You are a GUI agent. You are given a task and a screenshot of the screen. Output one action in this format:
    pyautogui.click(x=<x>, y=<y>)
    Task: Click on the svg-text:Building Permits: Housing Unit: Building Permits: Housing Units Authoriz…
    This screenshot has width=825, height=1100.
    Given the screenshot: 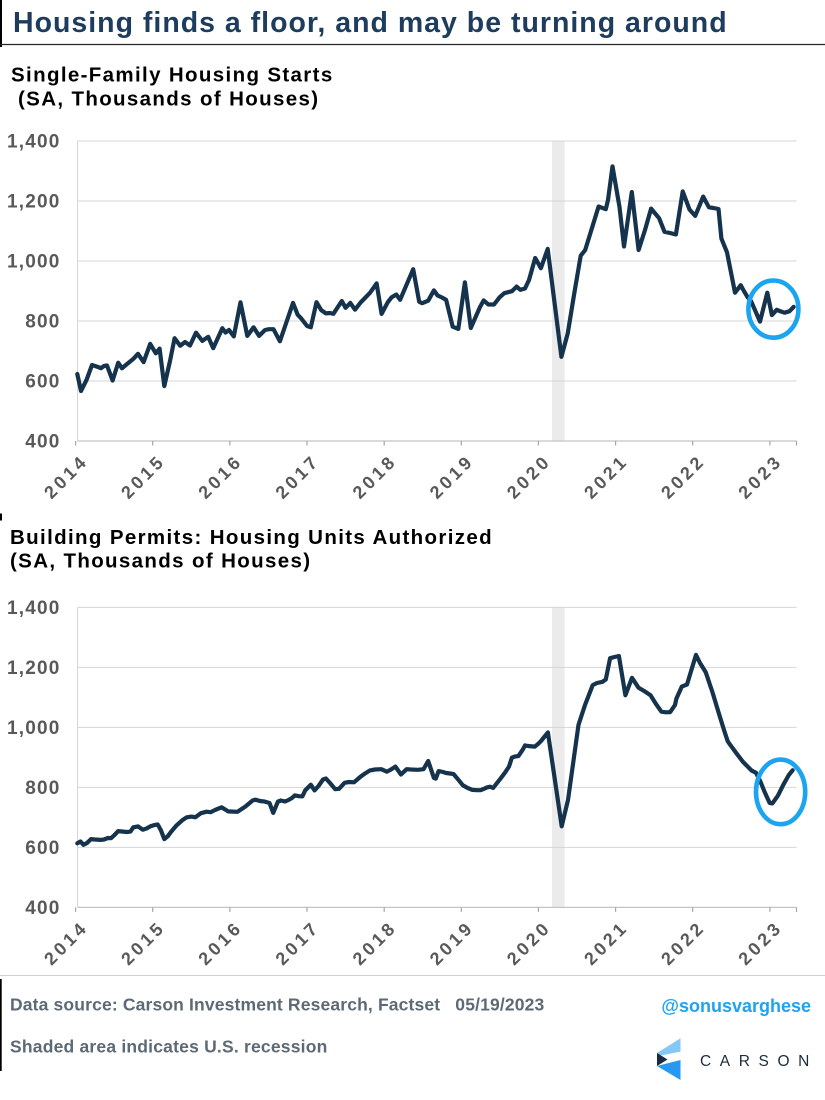 What is the action you would take?
    pyautogui.click(x=251, y=537)
    